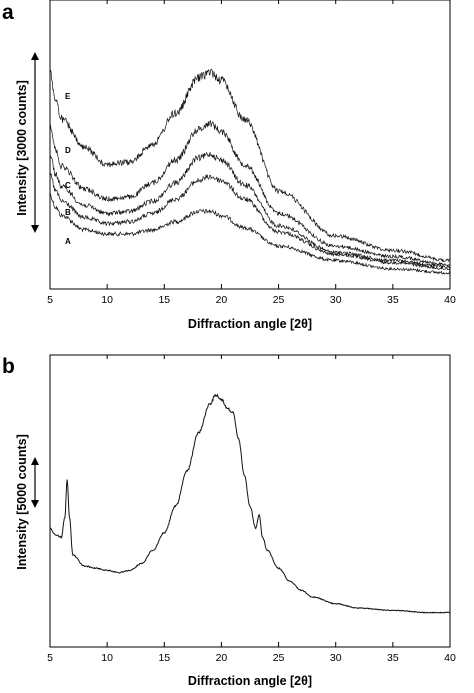 The height and width of the screenshot is (693, 474). I want to click on series-label-e: E, so click(68, 96).